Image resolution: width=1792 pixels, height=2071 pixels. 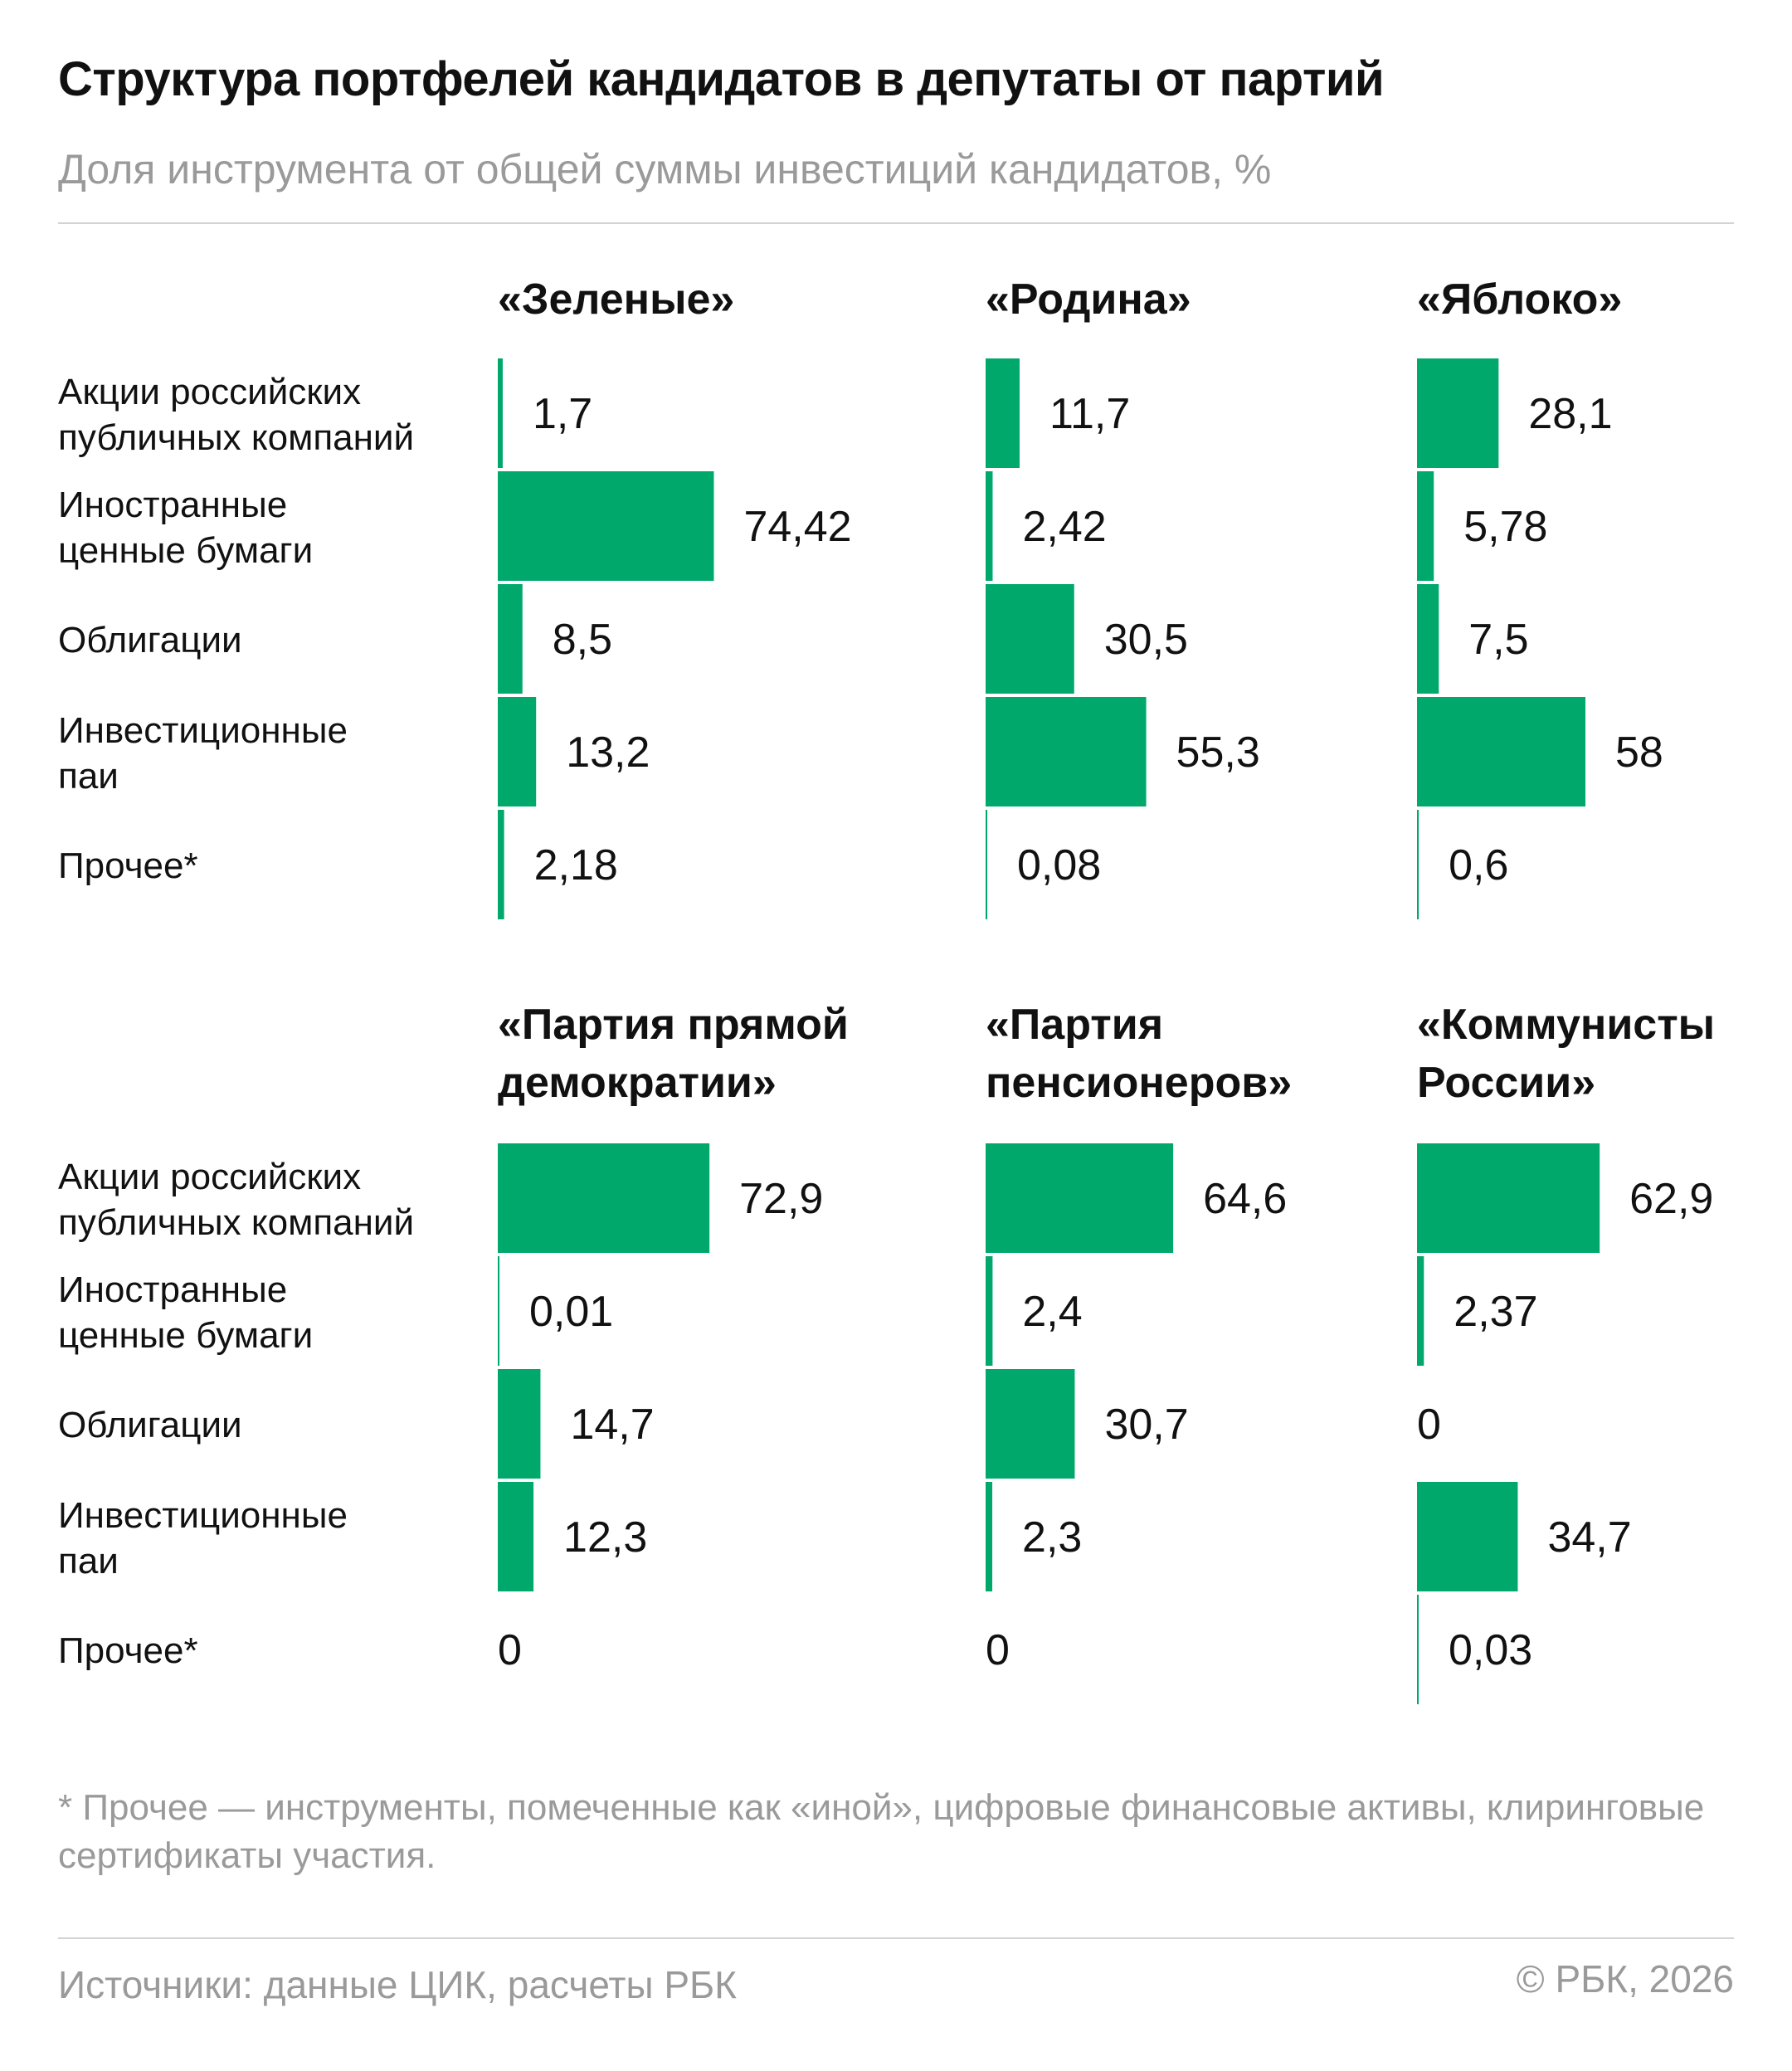 What do you see at coordinates (1052, 1537) in the screenshot?
I see `value-label: 2,3` at bounding box center [1052, 1537].